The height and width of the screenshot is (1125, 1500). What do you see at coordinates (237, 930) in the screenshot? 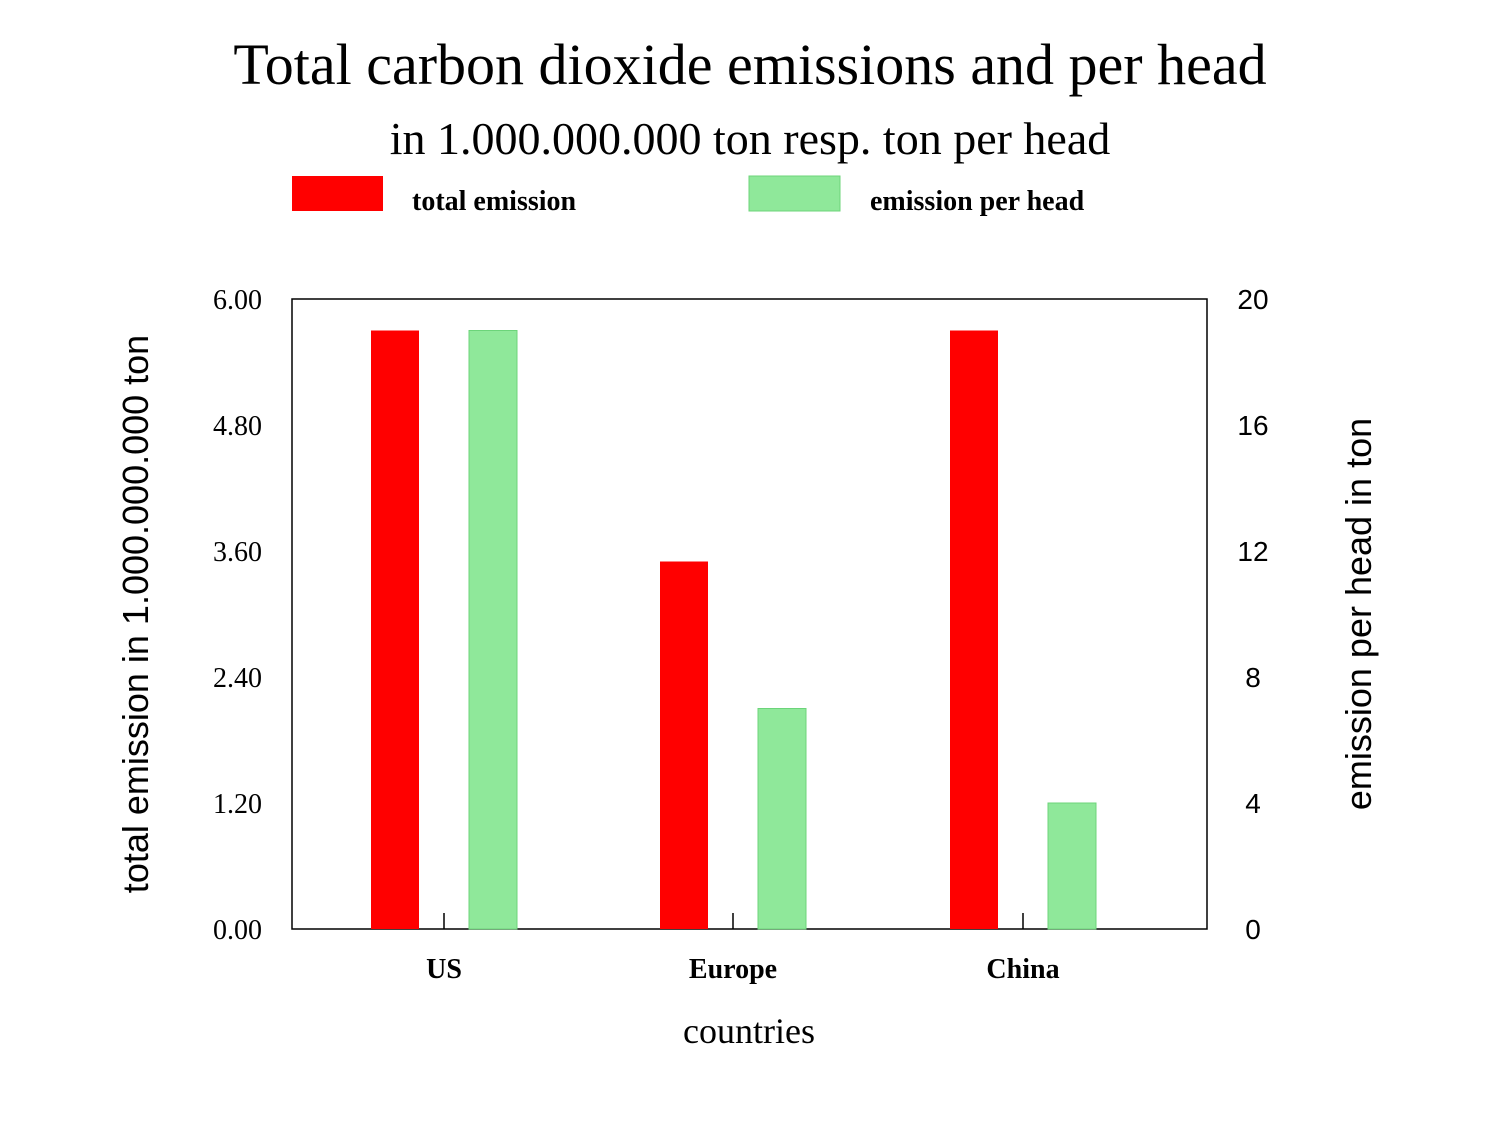
I see `y-left-tick-label: 0.00` at bounding box center [237, 930].